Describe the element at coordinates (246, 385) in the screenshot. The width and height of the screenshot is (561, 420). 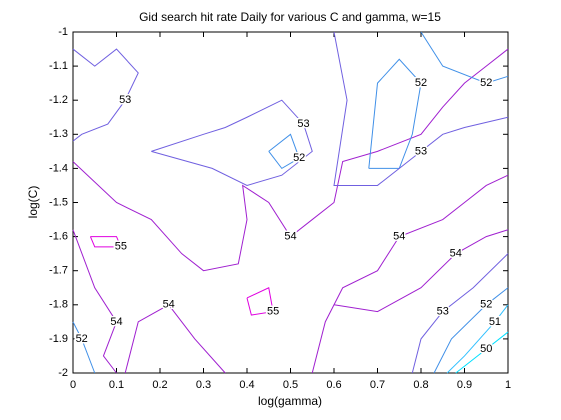
I see `x-tick-label: 0.4` at that location.